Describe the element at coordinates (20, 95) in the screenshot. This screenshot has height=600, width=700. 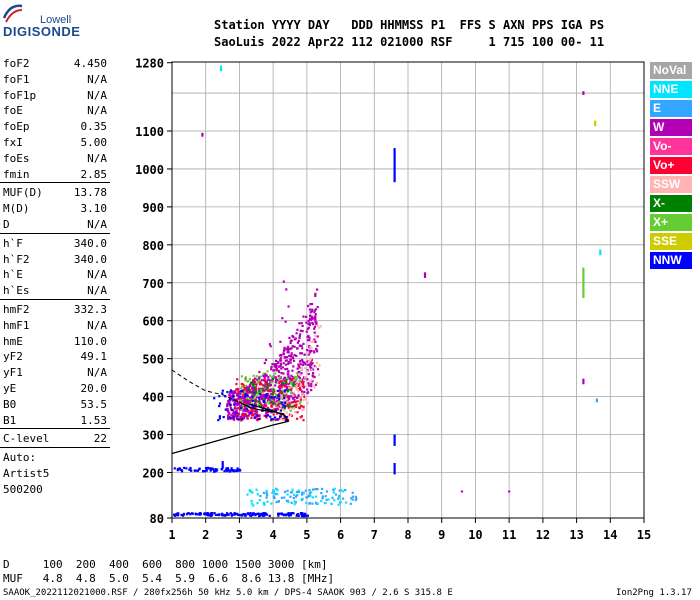
I see `param-name: foF1p` at that location.